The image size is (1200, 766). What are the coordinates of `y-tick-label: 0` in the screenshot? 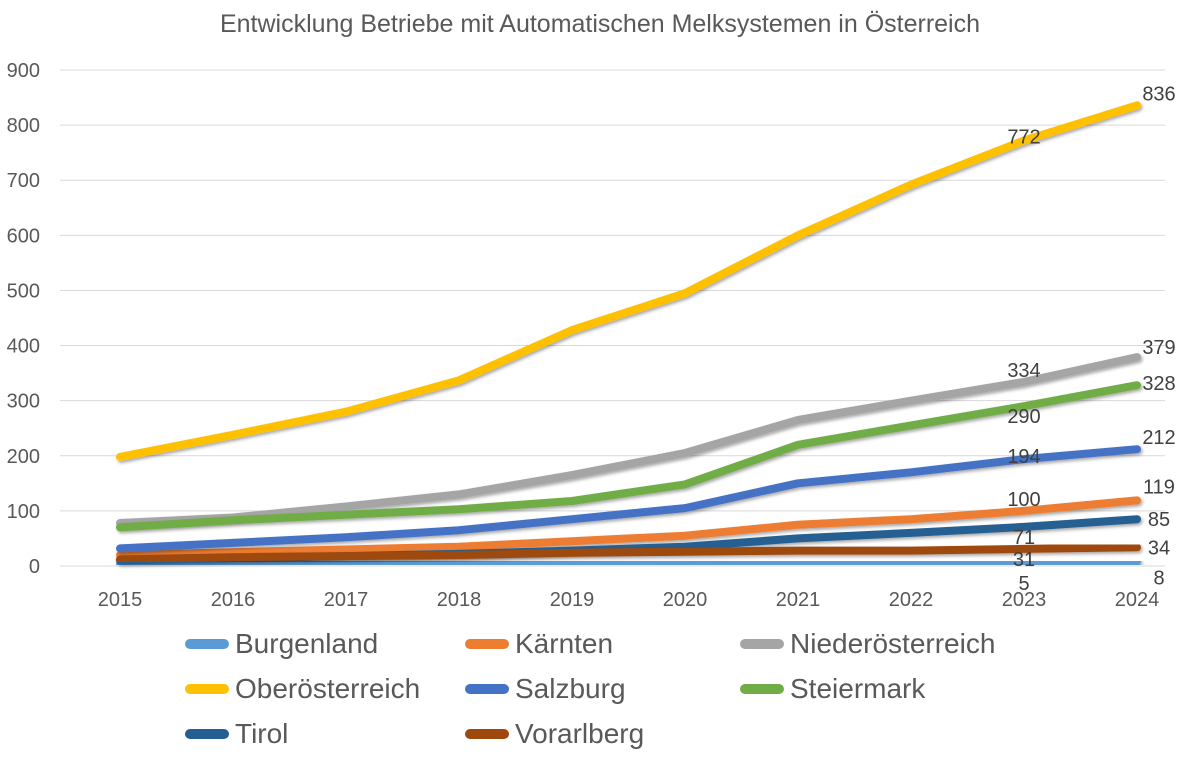 It's located at (34, 567).